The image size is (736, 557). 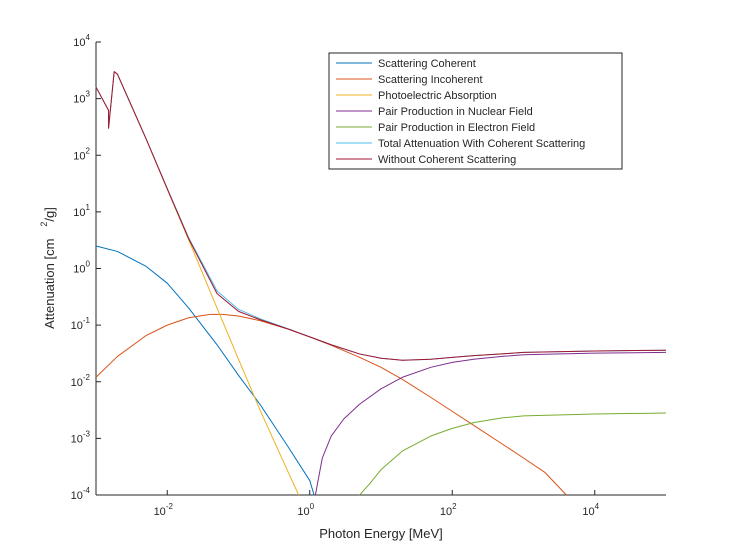 What do you see at coordinates (447, 160) in the screenshot?
I see `legend-label-without-coherent-scattering: Without Coherent Scattering` at bounding box center [447, 160].